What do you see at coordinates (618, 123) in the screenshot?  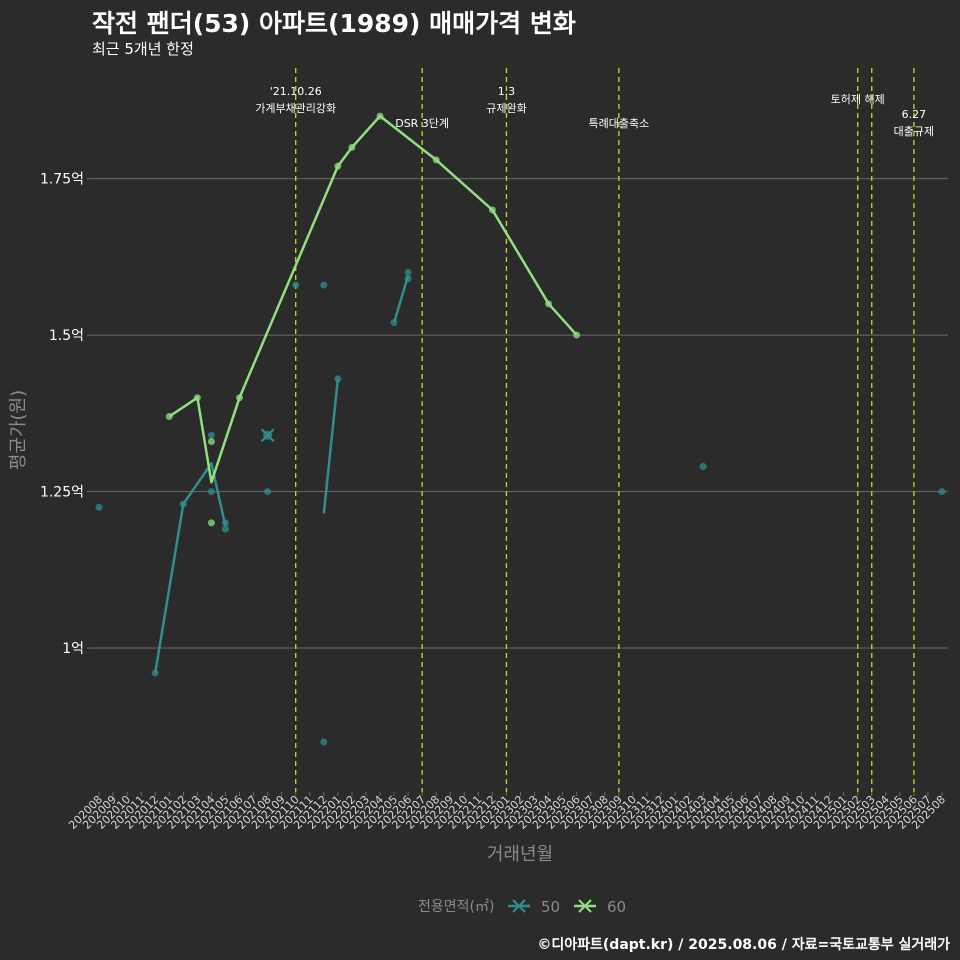 I see `event-label: 특례대출축소` at bounding box center [618, 123].